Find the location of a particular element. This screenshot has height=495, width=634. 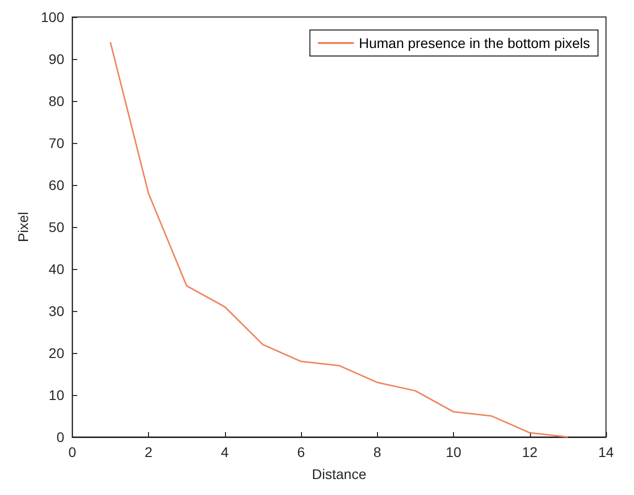

y-tick-label: 0 is located at coordinates (60, 437).